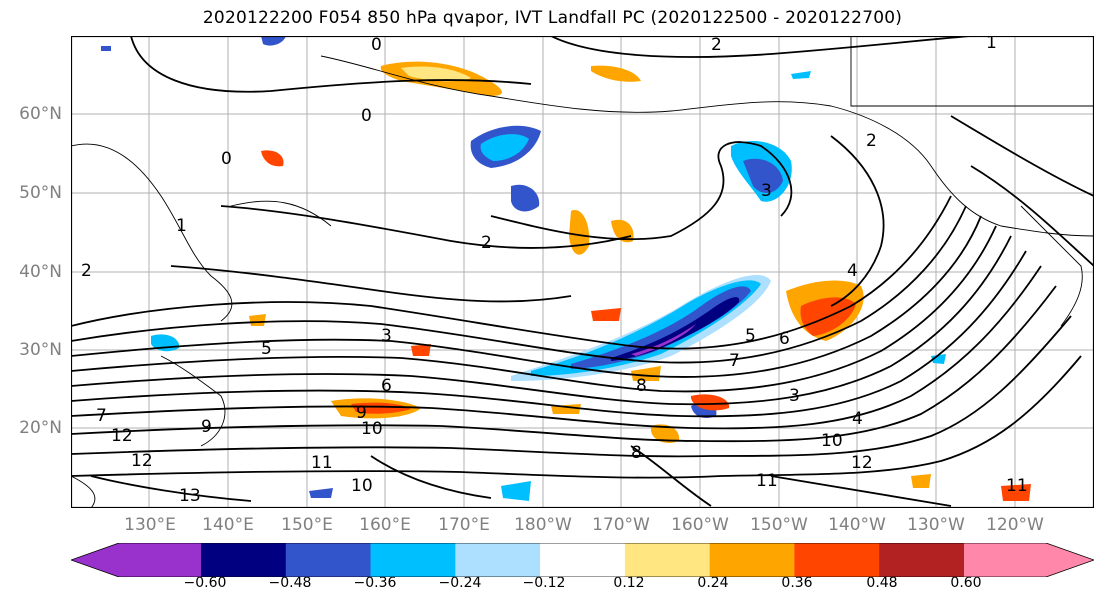 This screenshot has width=1105, height=601. Describe the element at coordinates (464, 525) in the screenshot. I see `lon-label: 170°E` at that location.